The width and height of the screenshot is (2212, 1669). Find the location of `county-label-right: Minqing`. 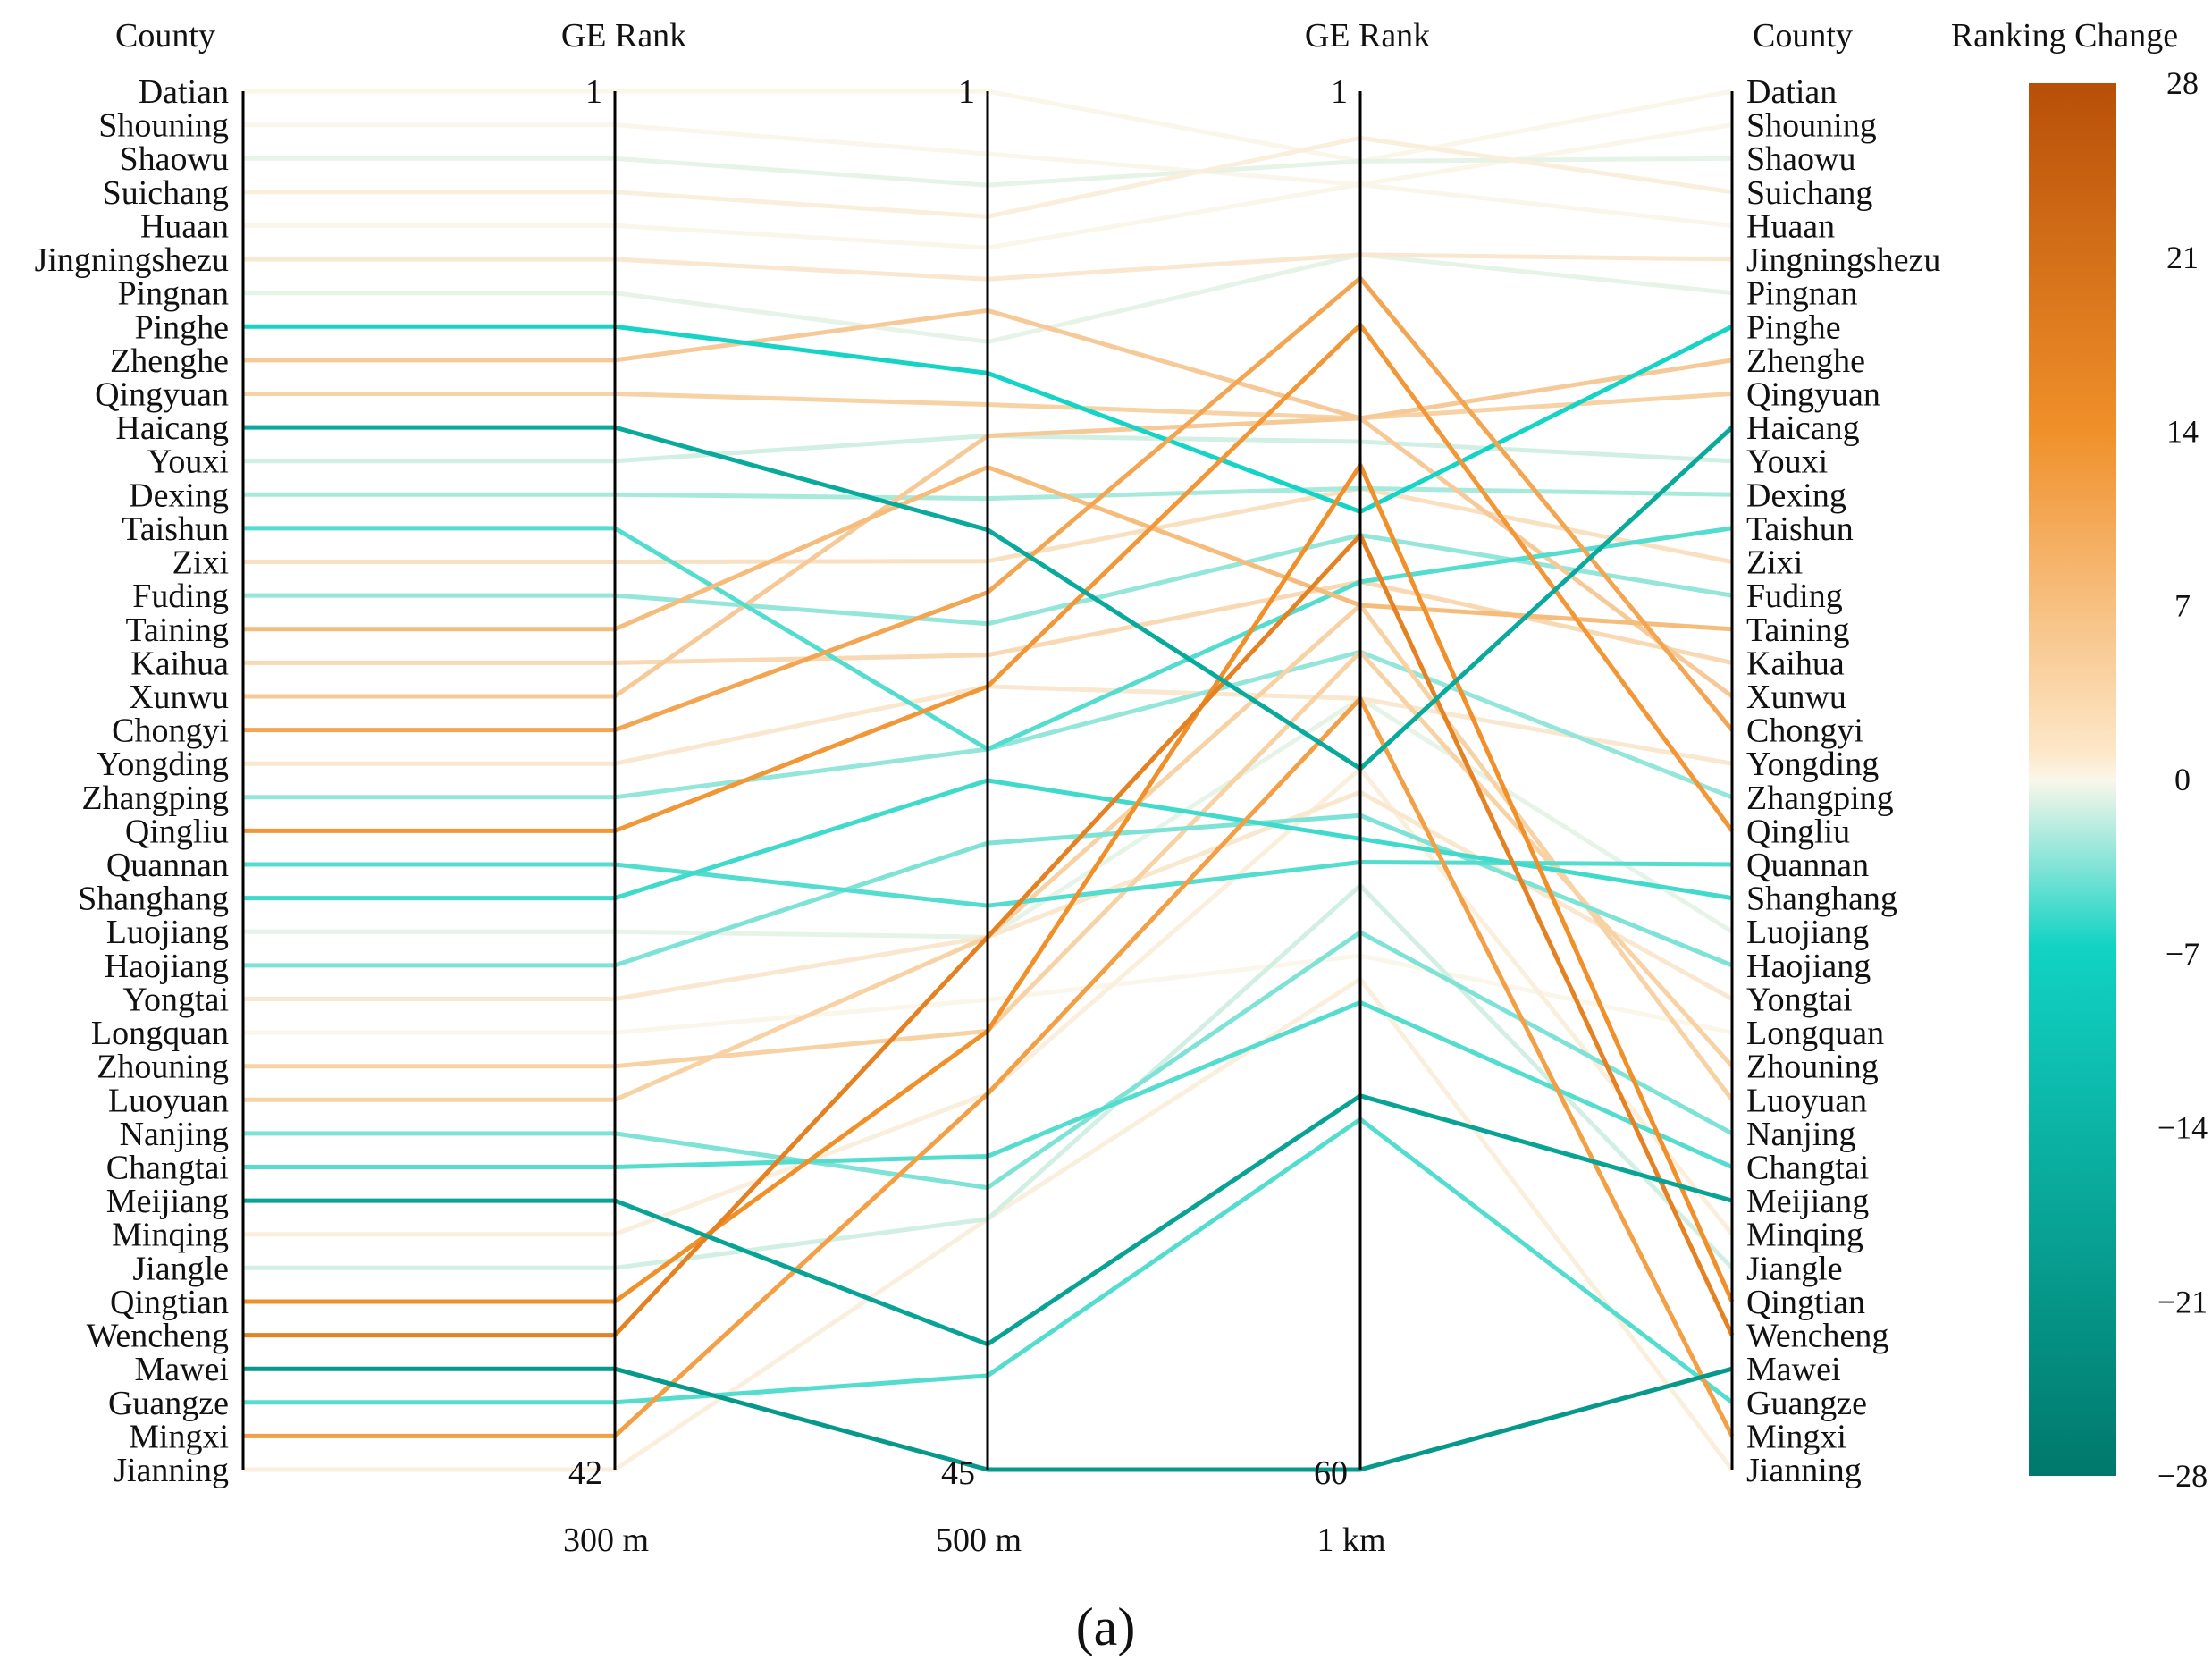

county-label-right: Minqing is located at coordinates (1804, 1235).